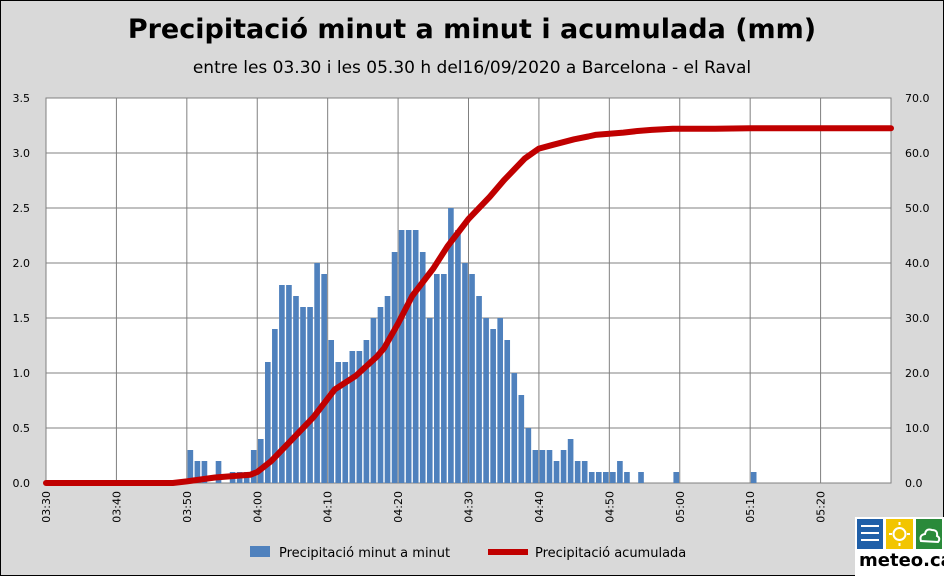 The width and height of the screenshot is (944, 576). Describe the element at coordinates (187, 507) in the screenshot. I see `x-tick-label: 03:50` at that location.